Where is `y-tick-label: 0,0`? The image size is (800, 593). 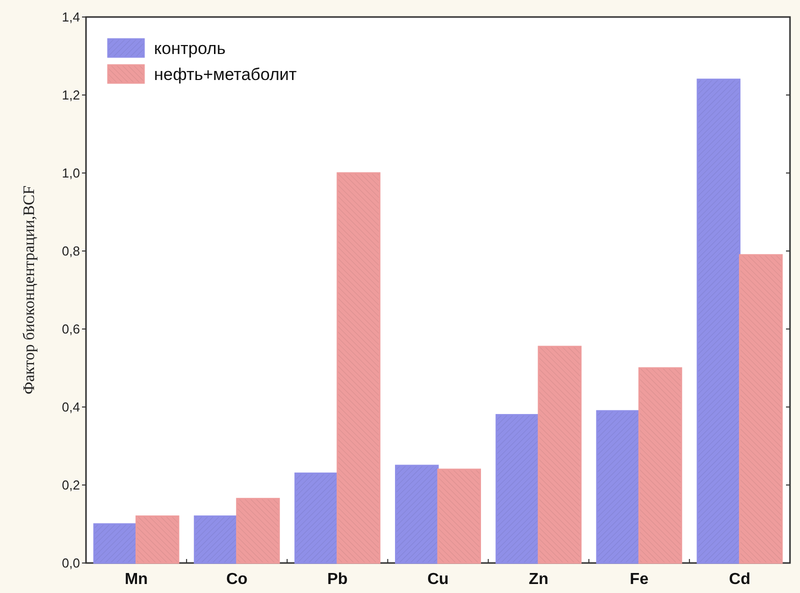
y-tick-label: 0,0 is located at coordinates (71, 563).